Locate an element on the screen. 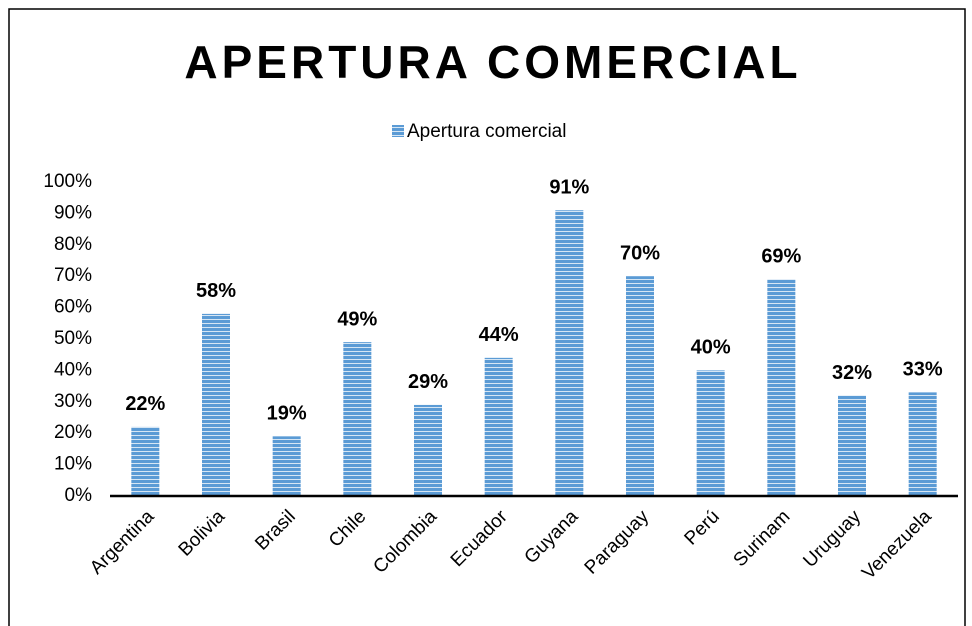 The height and width of the screenshot is (626, 972). legend-swatch is located at coordinates (398, 131).